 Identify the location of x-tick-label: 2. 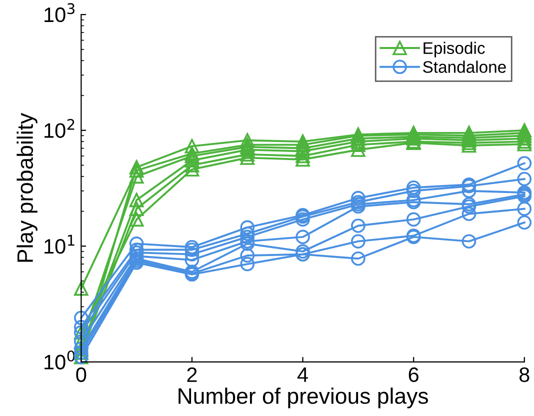
(192, 374).